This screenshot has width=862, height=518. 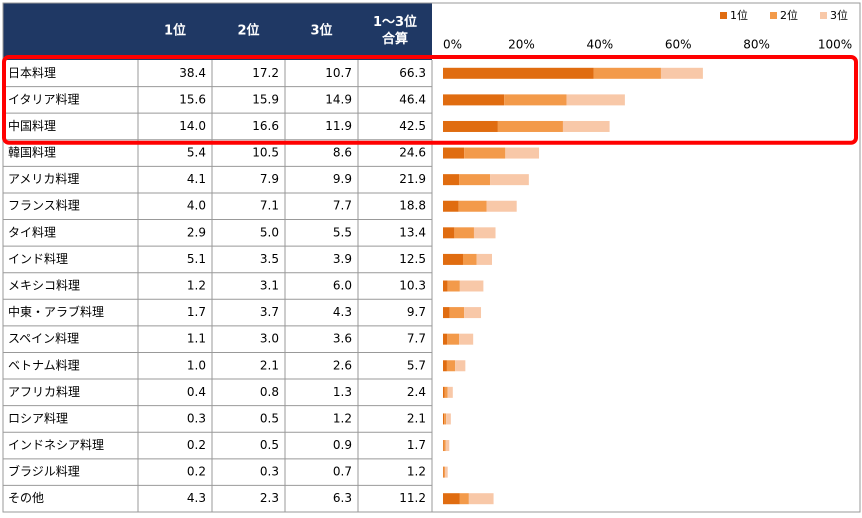 I want to click on cell-value: 3.6, so click(x=342, y=339).